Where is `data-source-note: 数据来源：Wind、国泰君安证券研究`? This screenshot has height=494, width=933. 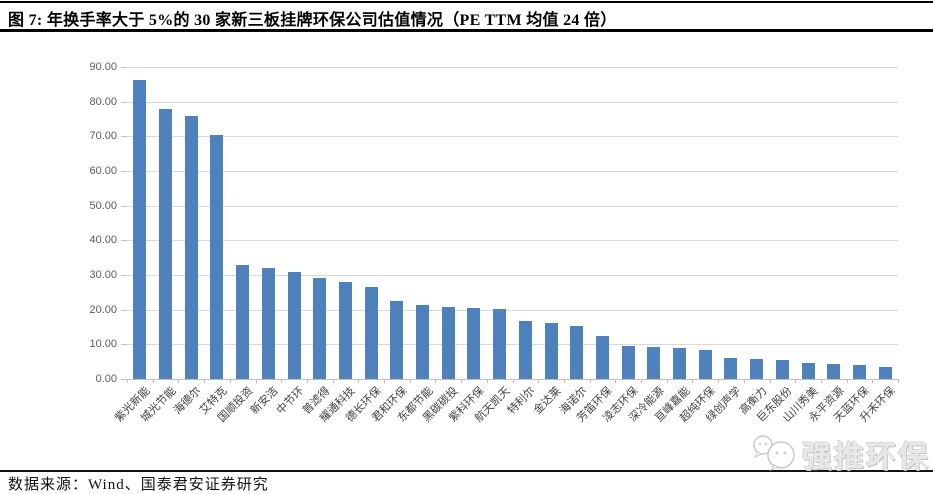 data-source-note: 数据来源：Wind、国泰君安证券研究 is located at coordinates (138, 485).